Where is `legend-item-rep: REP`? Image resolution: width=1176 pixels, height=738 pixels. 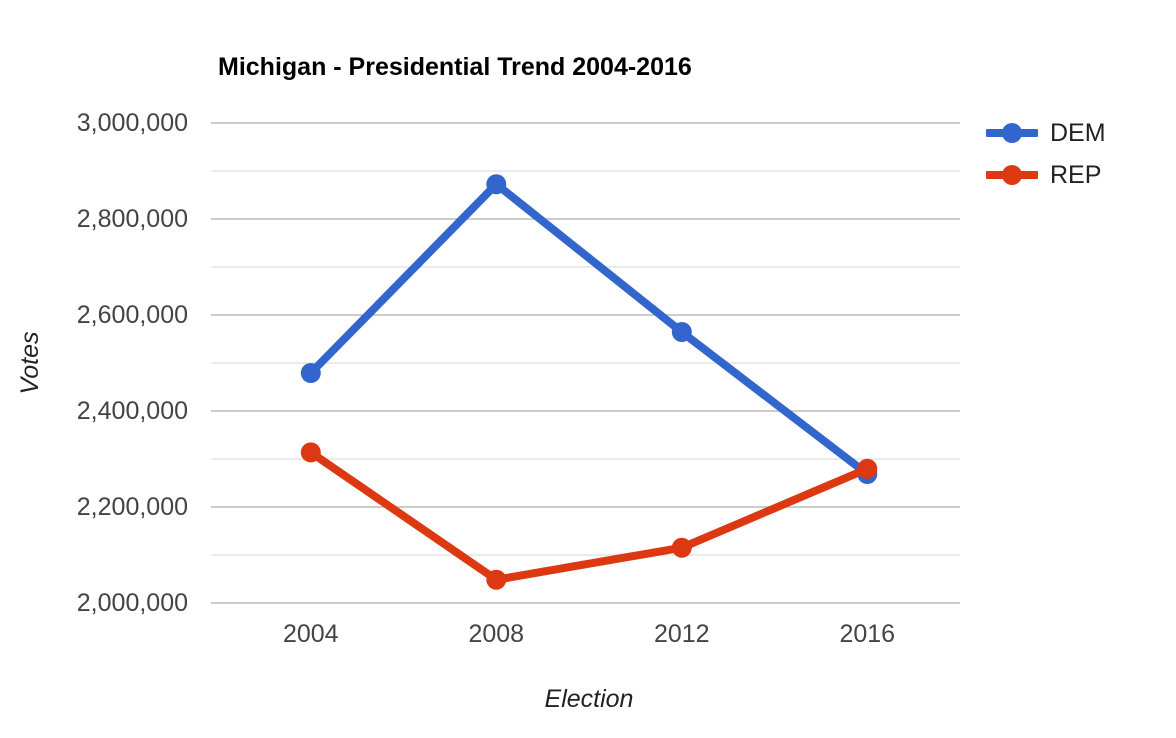
legend-item-rep: REP is located at coordinates (1046, 175).